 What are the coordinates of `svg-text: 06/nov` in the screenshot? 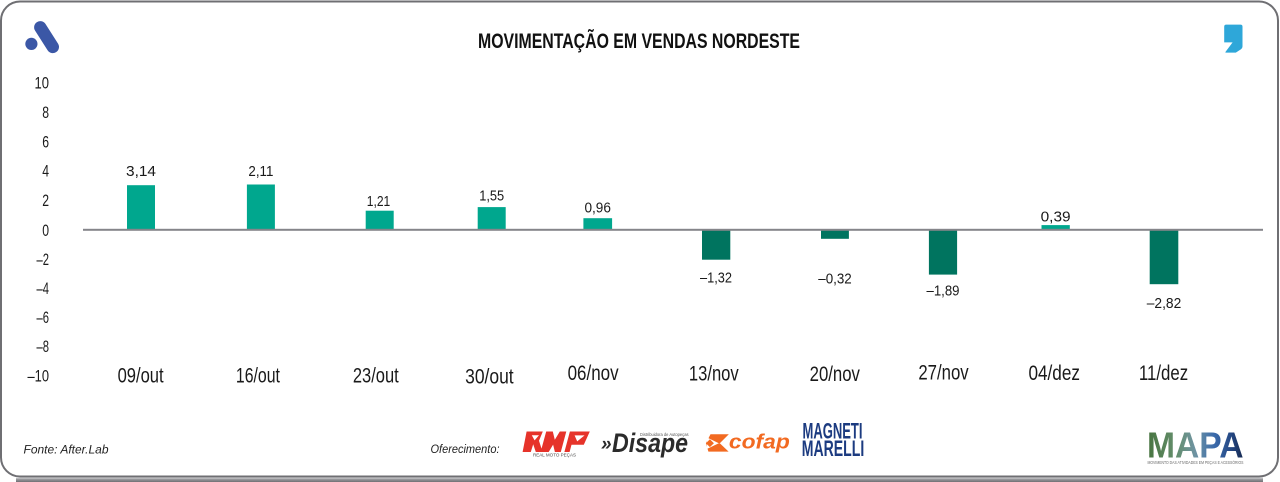 It's located at (593, 373).